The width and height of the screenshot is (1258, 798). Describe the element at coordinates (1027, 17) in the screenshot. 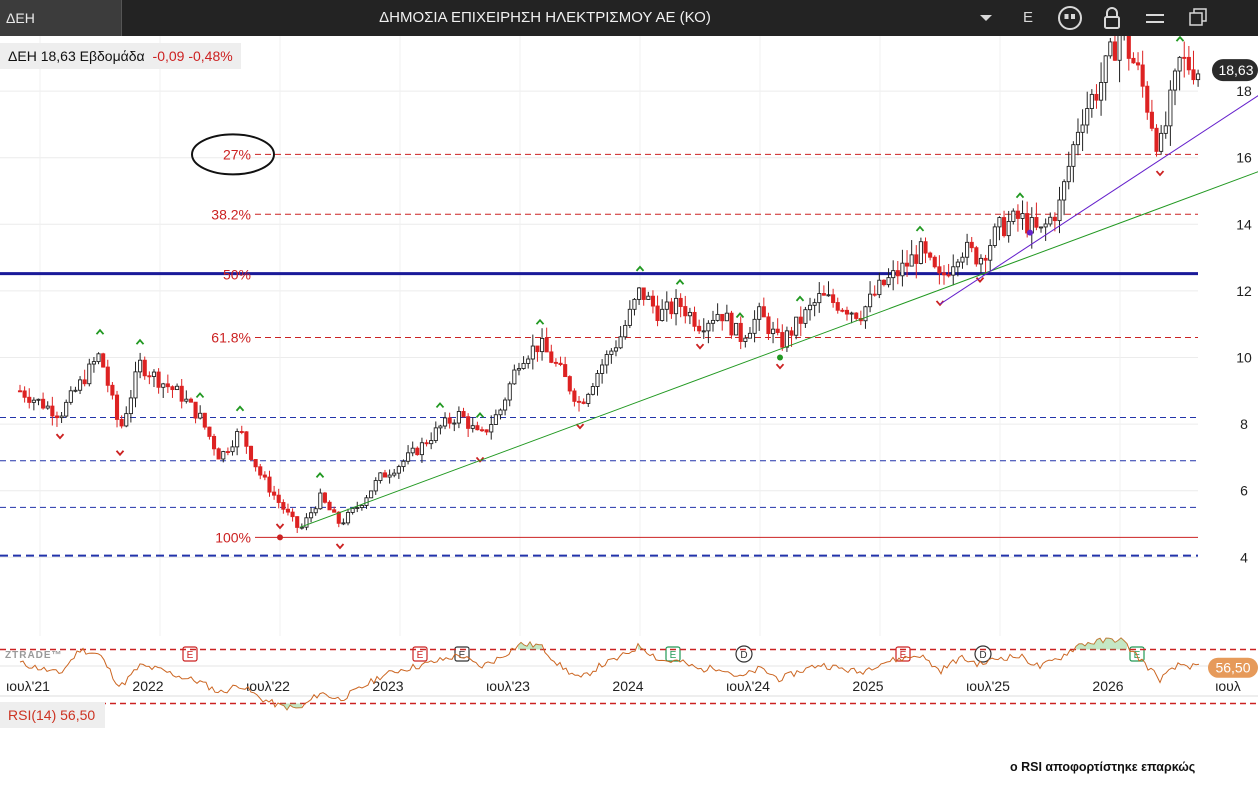

I see `e-button: E` at that location.